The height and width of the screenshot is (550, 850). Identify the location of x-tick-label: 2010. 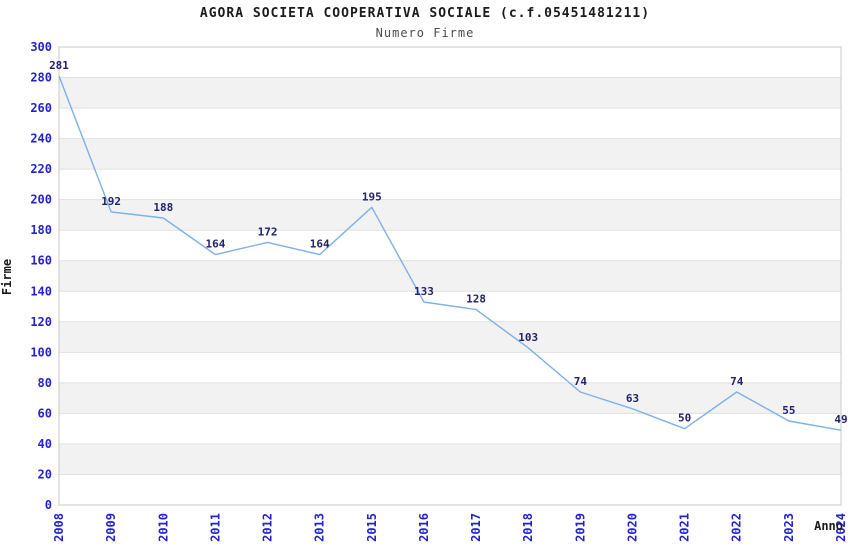
(163, 527).